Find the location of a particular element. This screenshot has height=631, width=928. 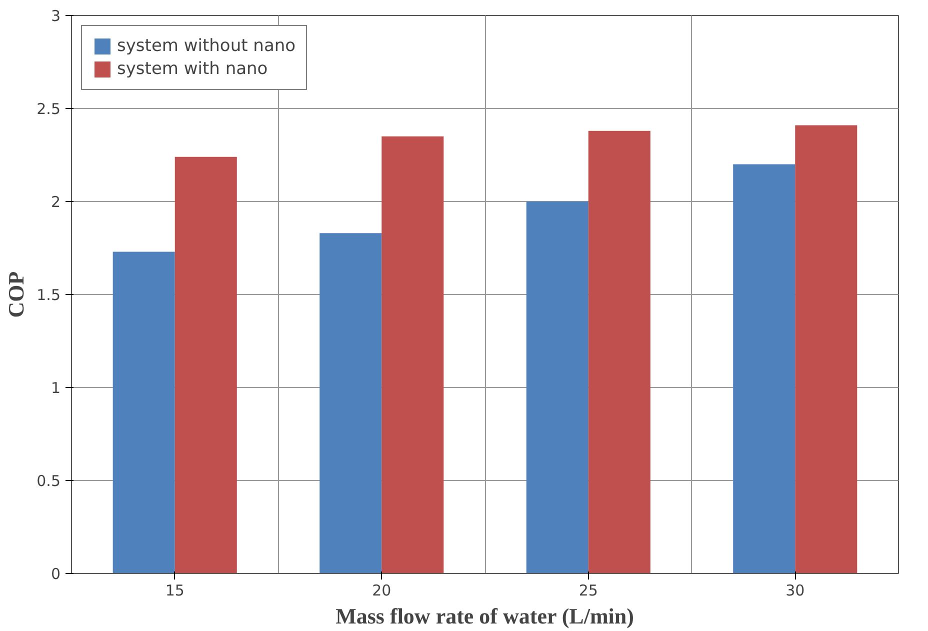

y-tick-label: 1 is located at coordinates (55, 388).